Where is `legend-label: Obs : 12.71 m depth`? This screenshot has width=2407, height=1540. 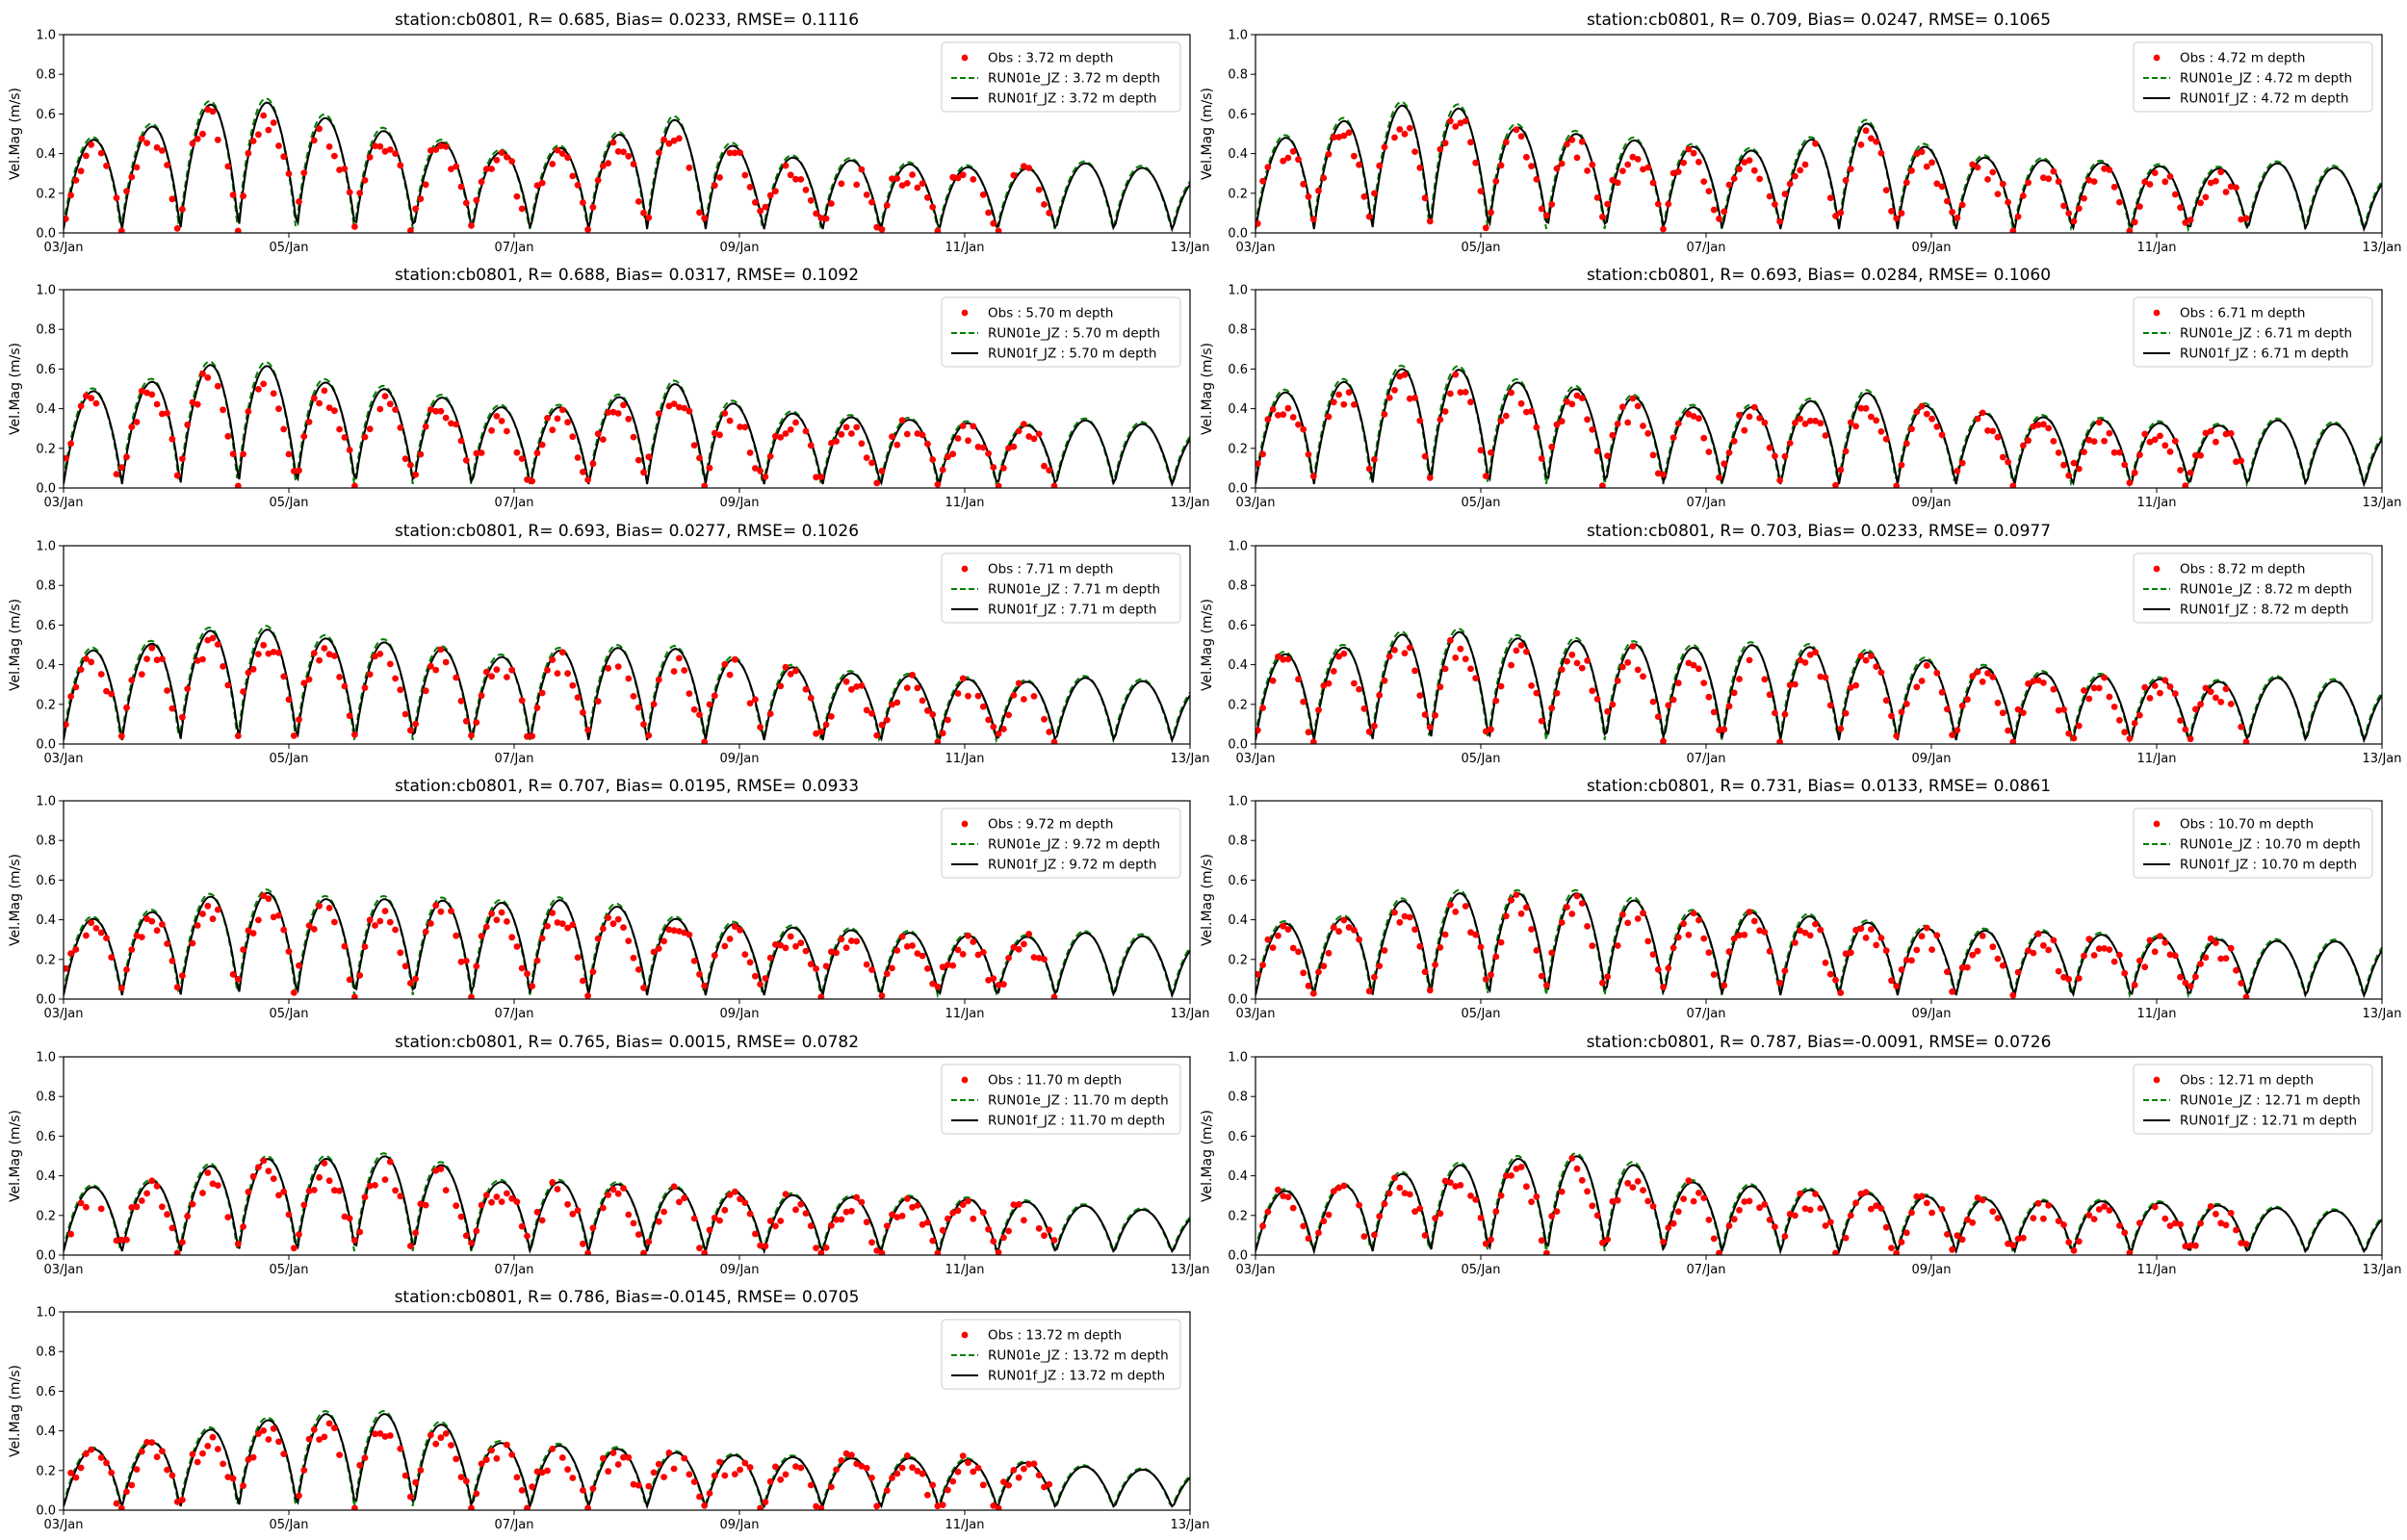
legend-label: Obs : 12.71 m depth is located at coordinates (2247, 1081).